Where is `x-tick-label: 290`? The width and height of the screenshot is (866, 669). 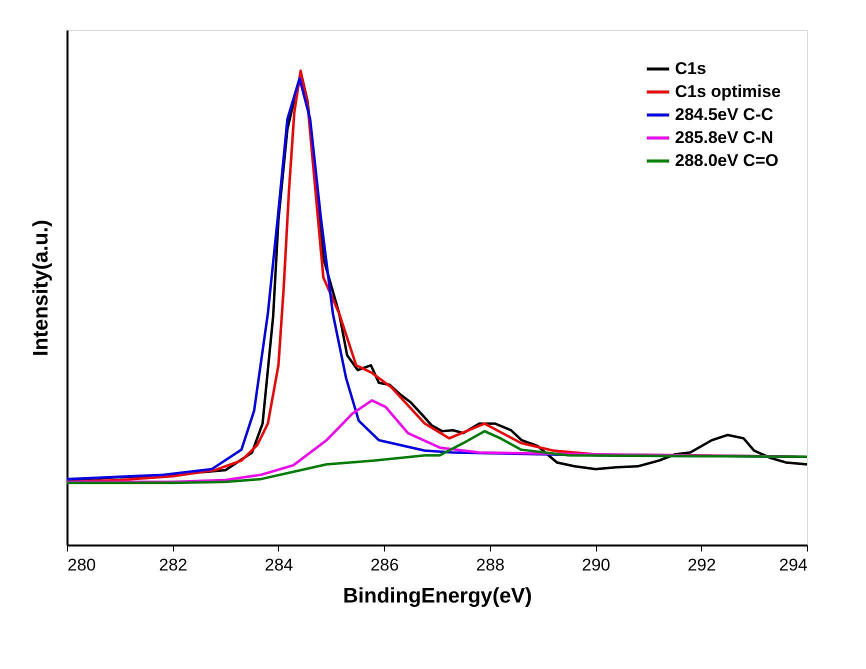
x-tick-label: 290 is located at coordinates (596, 565).